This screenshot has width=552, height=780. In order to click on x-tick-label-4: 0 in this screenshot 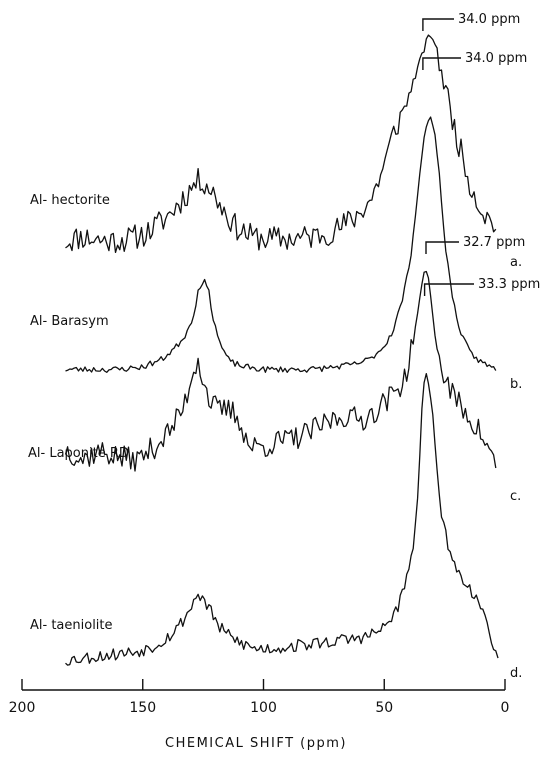, I will do `click(505, 708)`.